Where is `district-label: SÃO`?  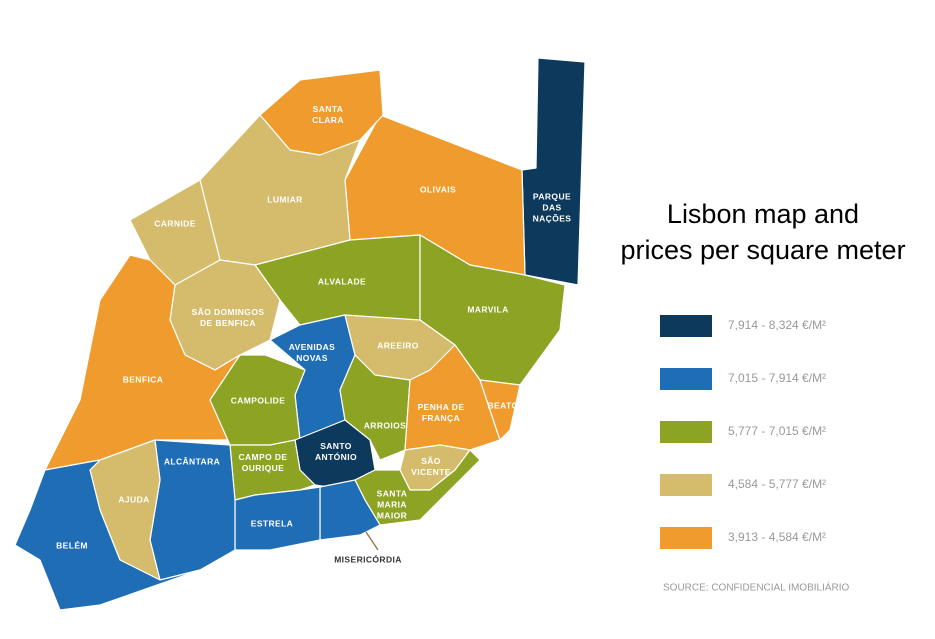
district-label: SÃO is located at coordinates (431, 461).